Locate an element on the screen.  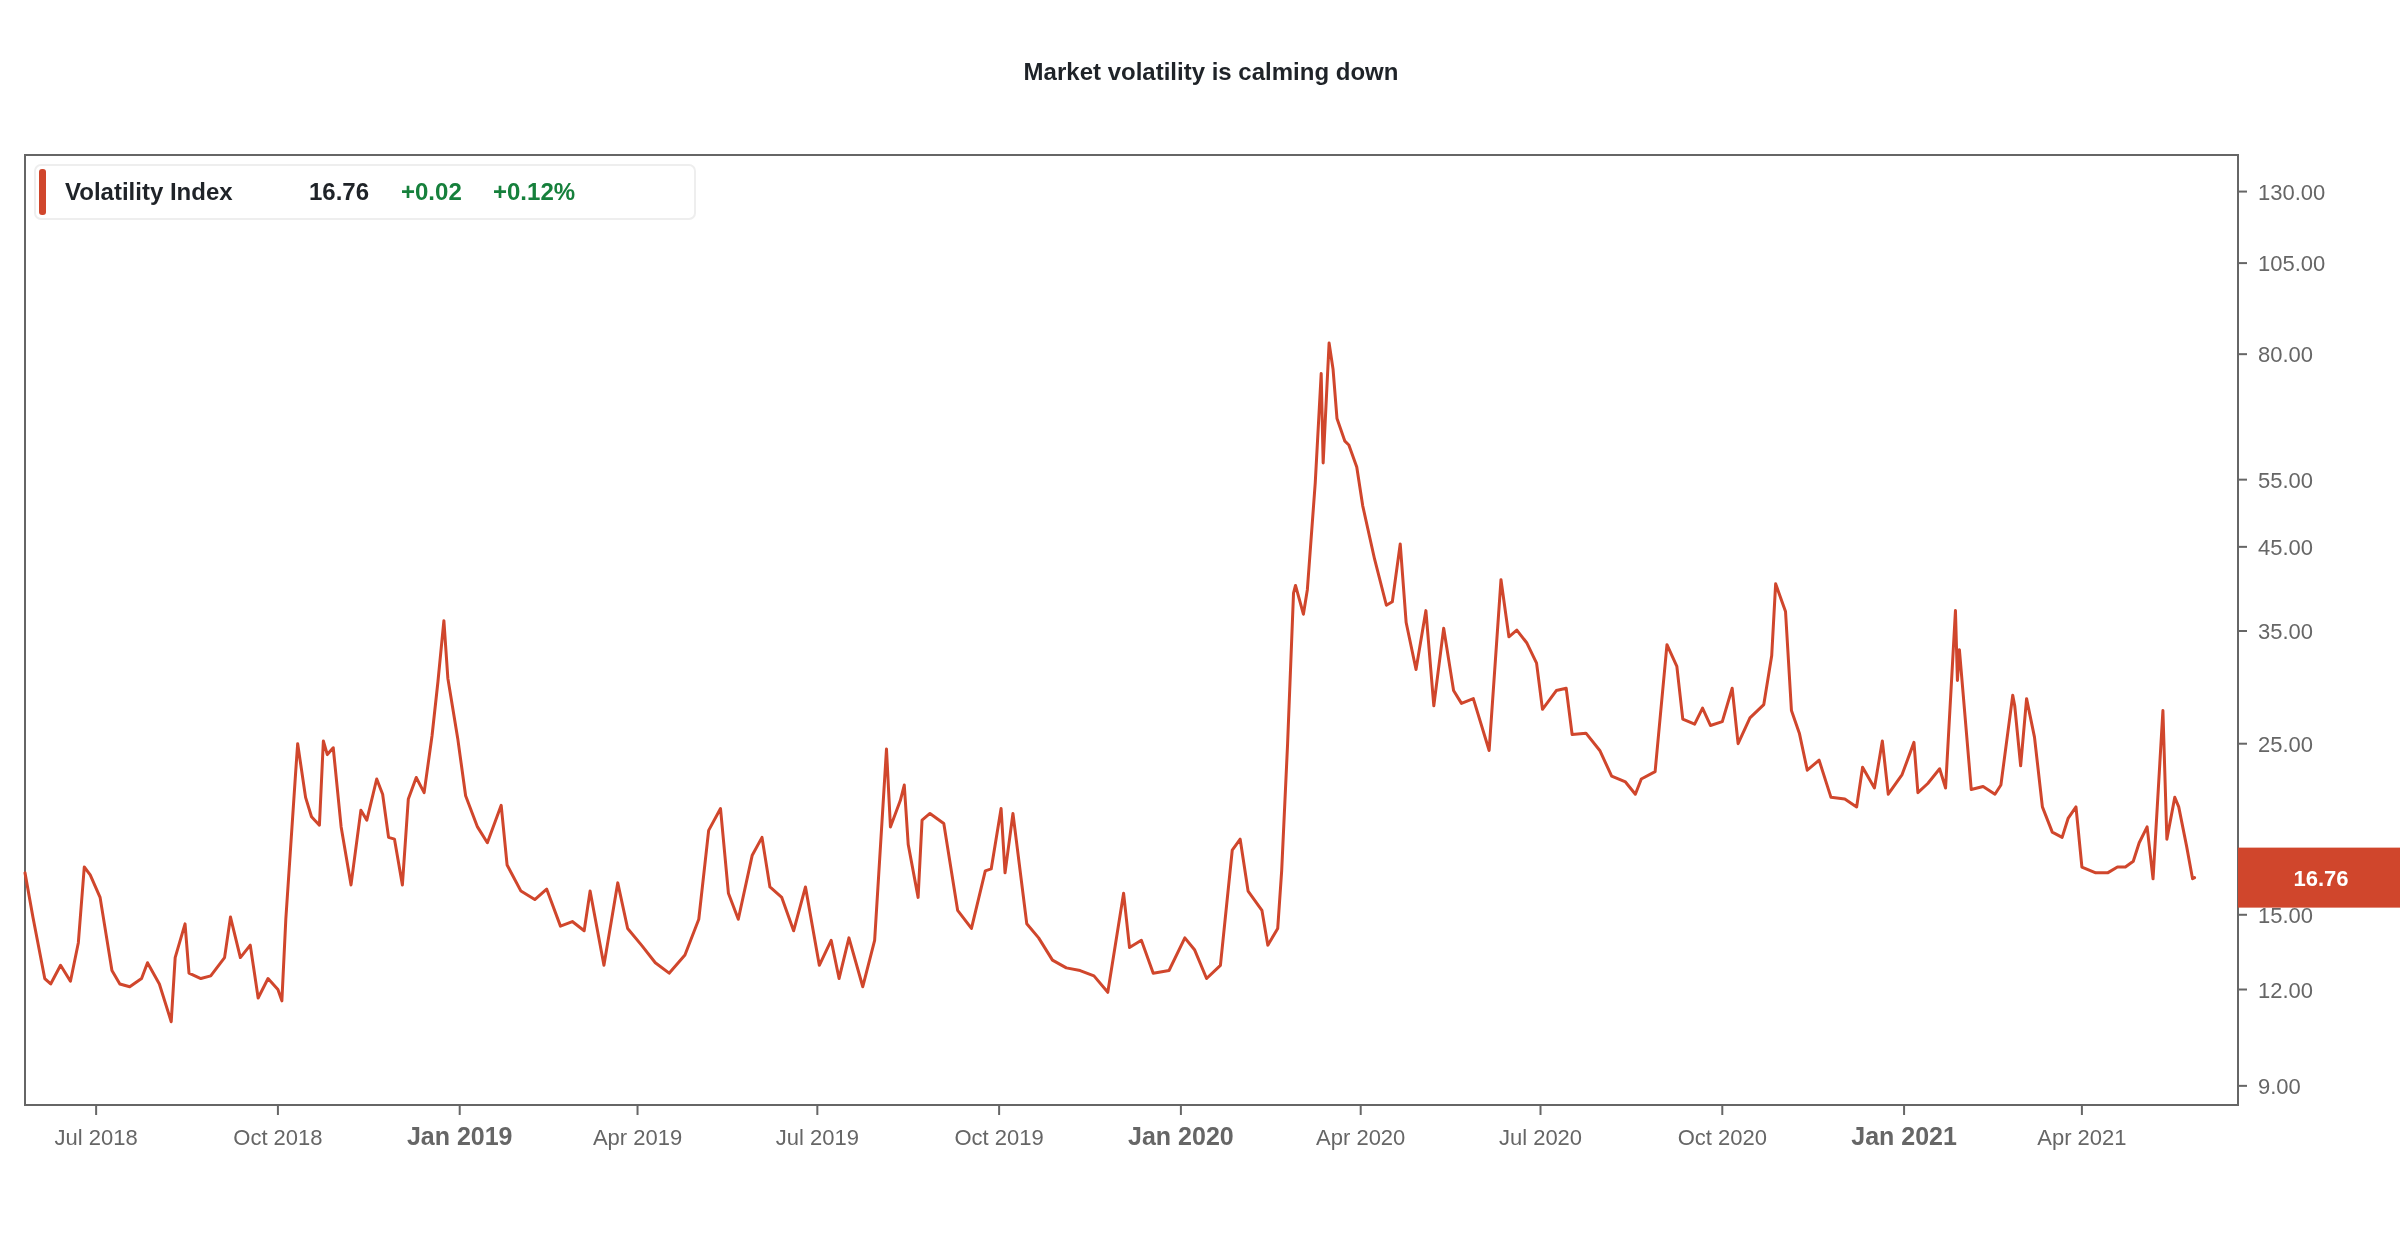
annotation: +0.12% is located at coordinates (534, 191).